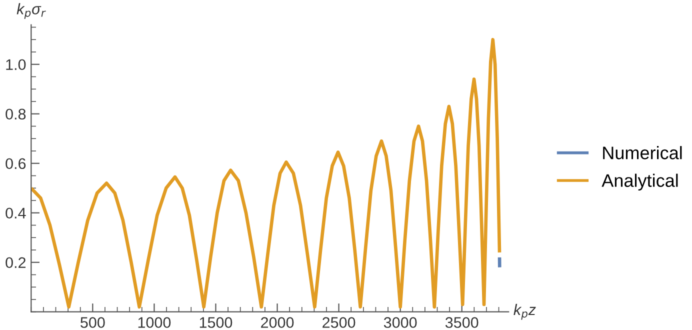 The height and width of the screenshot is (330, 692). I want to click on x-axis-title: k$_{p}$z, so click(525, 312).